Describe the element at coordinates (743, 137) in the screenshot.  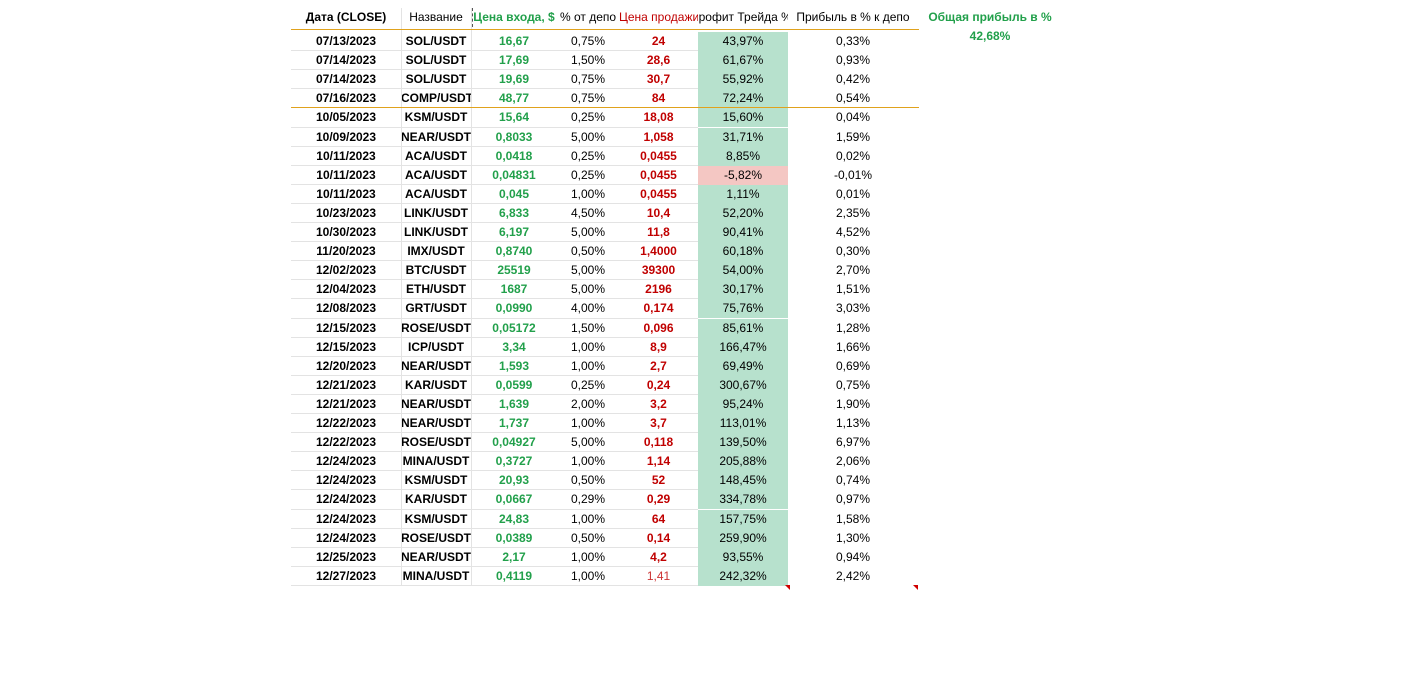
I see `cell-trade-profit: 31,71%` at that location.